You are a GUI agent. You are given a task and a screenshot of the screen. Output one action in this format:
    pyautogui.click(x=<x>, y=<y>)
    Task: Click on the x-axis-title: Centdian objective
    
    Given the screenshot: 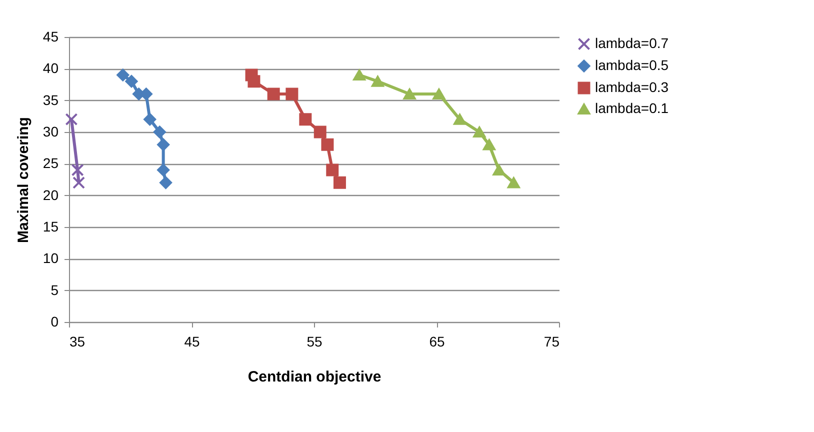 What is the action you would take?
    pyautogui.click(x=315, y=377)
    